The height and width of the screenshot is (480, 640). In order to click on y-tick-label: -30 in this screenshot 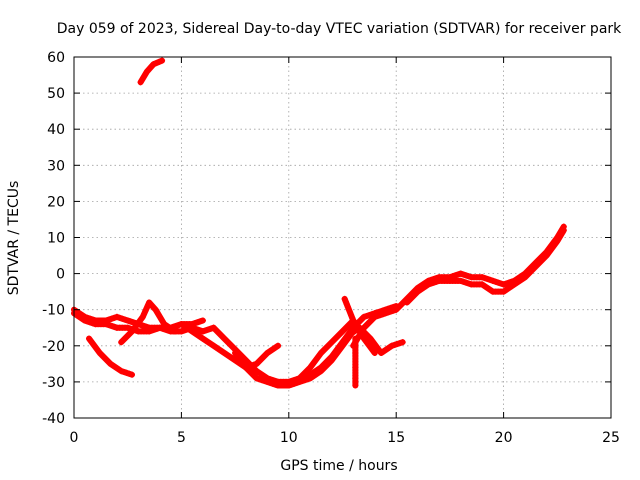, I will do `click(53, 383)`.